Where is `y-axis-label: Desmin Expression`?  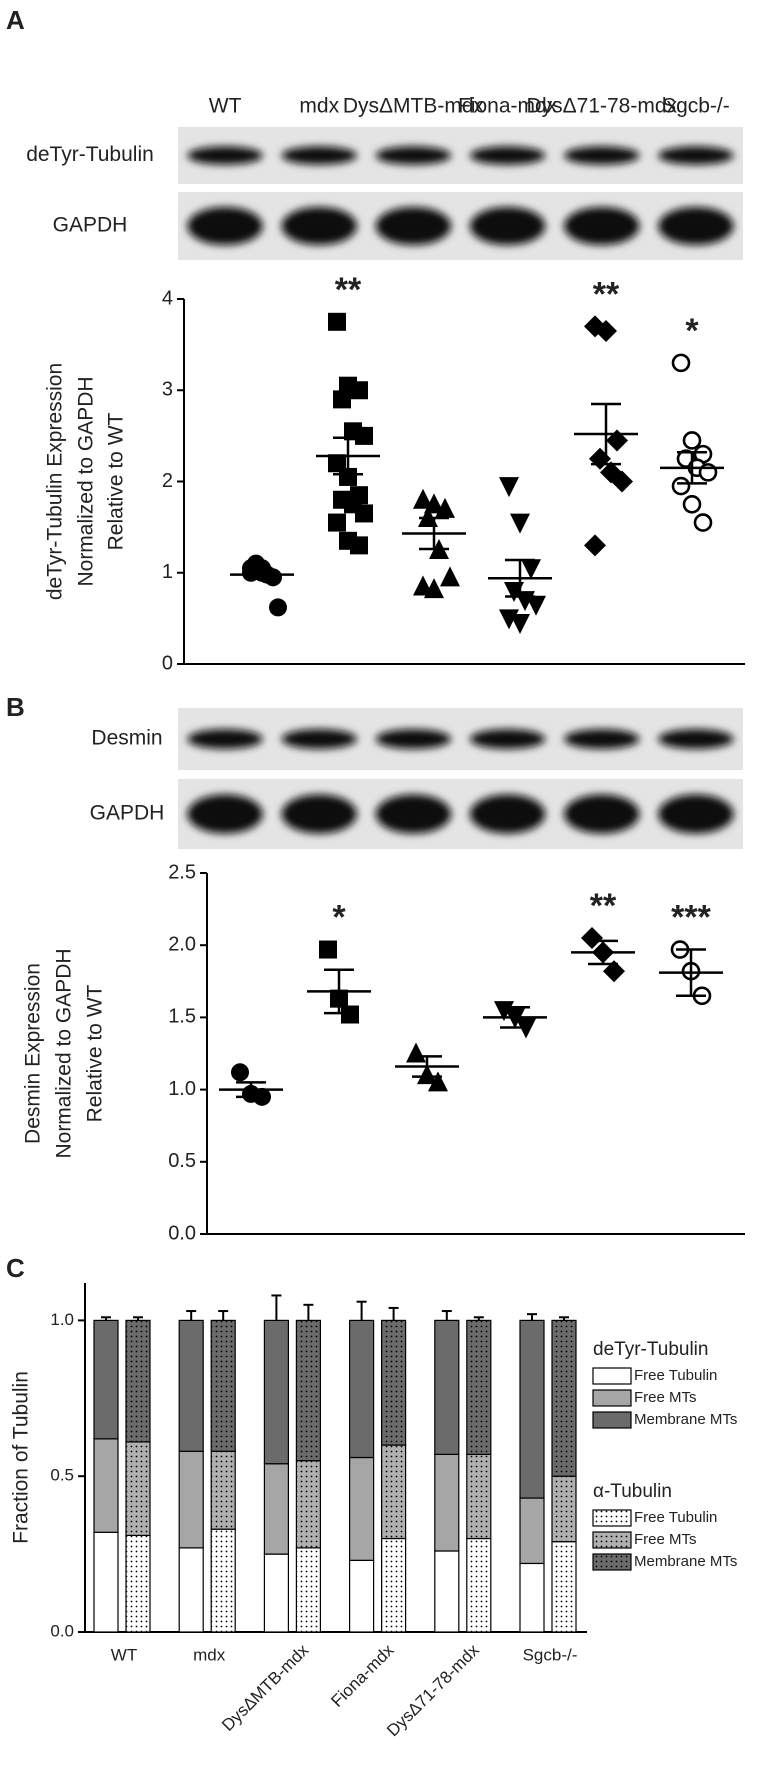 y-axis-label: Desmin Expression is located at coordinates (33, 1053).